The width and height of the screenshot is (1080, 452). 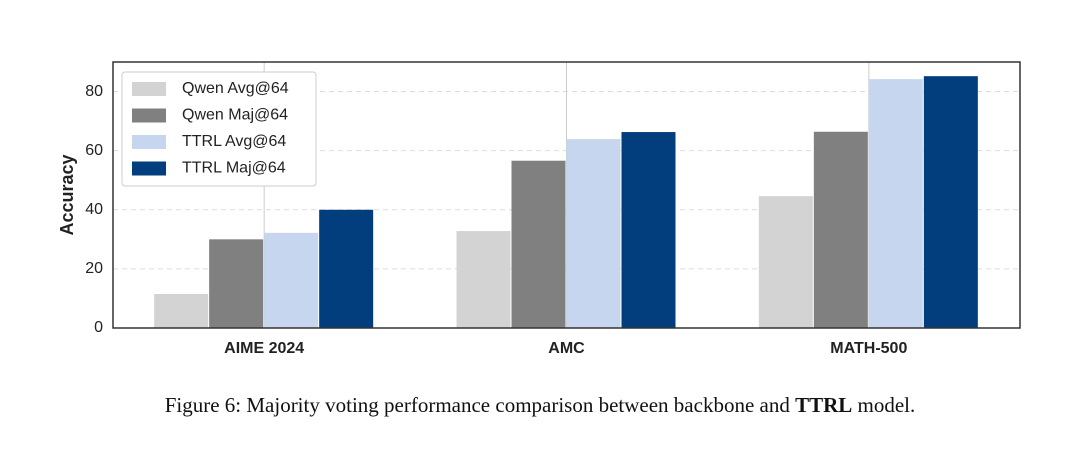 What do you see at coordinates (219, 129) in the screenshot?
I see `legend-box` at bounding box center [219, 129].